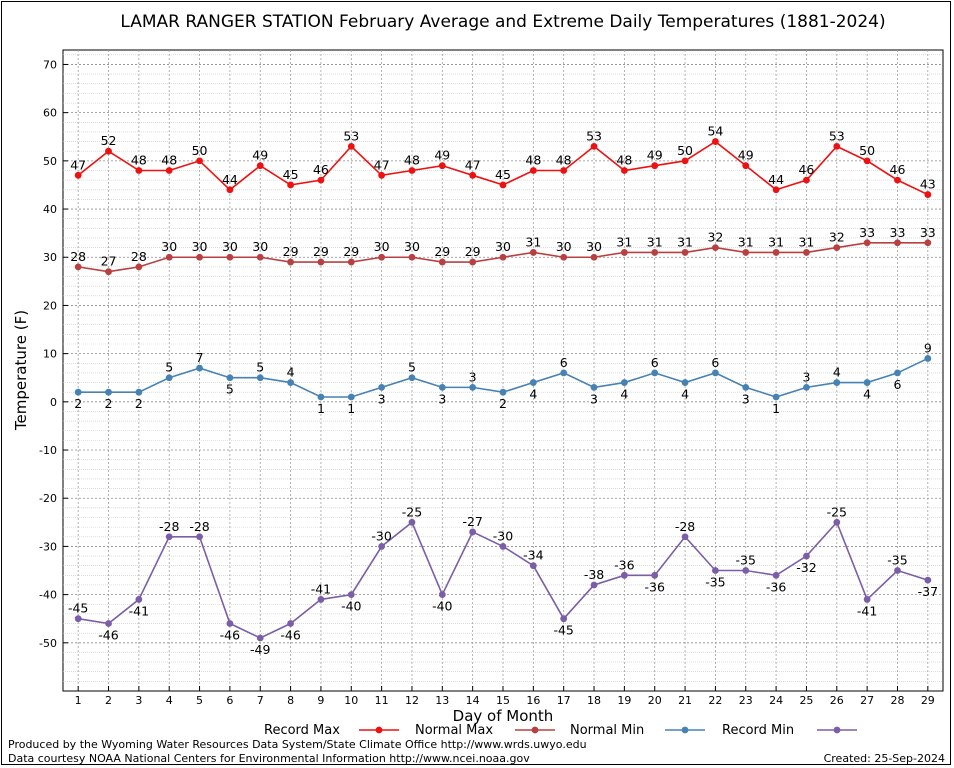  Describe the element at coordinates (200, 357) in the screenshot. I see `data-label: 7` at that location.